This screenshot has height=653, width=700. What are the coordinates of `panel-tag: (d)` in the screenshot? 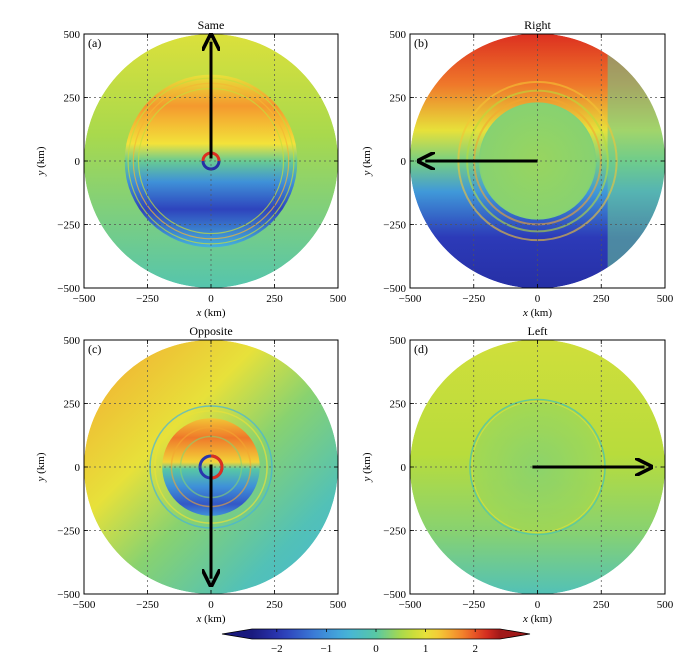 It's located at (421, 349).